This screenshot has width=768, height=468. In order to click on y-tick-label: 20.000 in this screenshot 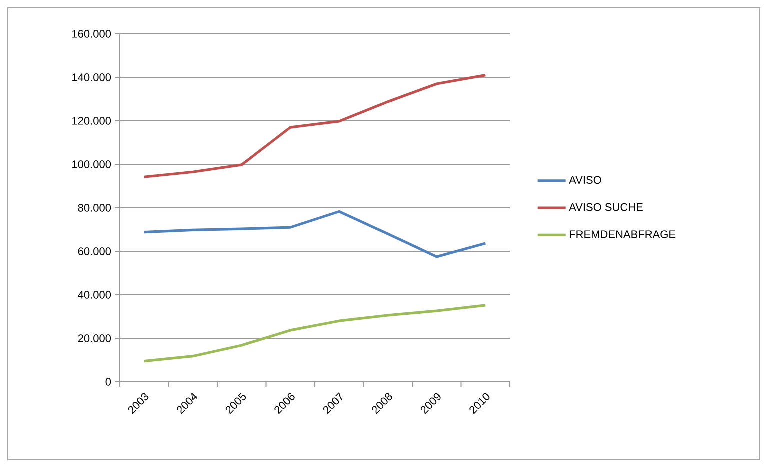, I will do `click(95, 338)`.